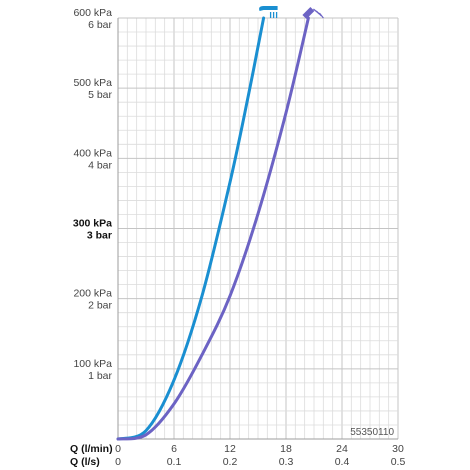 This screenshot has width=470, height=470. What do you see at coordinates (92, 224) in the screenshot?
I see `y-tick-label-kpa: 300 kPa` at bounding box center [92, 224].